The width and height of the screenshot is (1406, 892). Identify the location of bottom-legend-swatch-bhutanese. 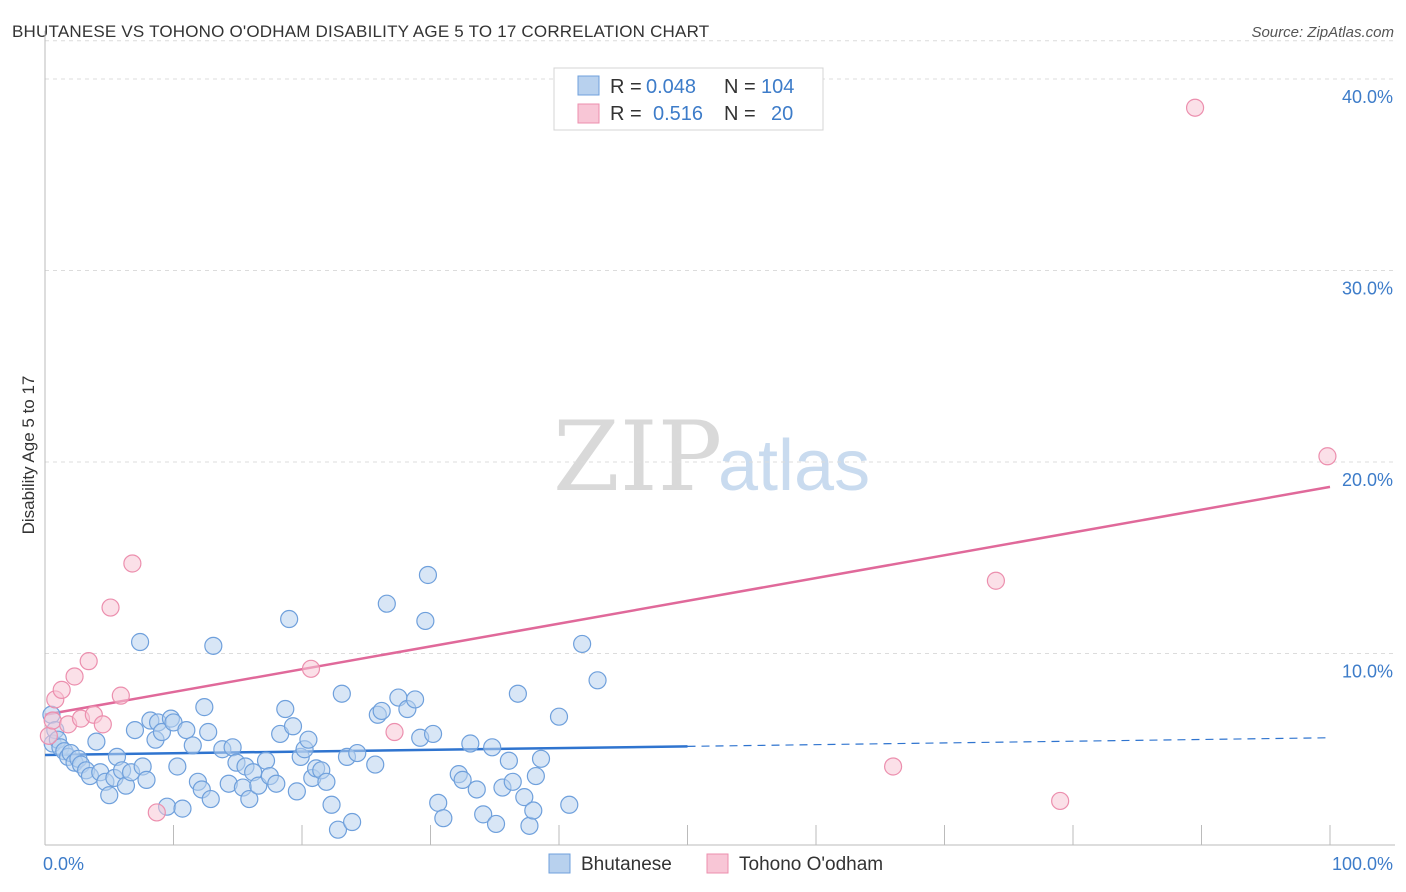
(559, 863).